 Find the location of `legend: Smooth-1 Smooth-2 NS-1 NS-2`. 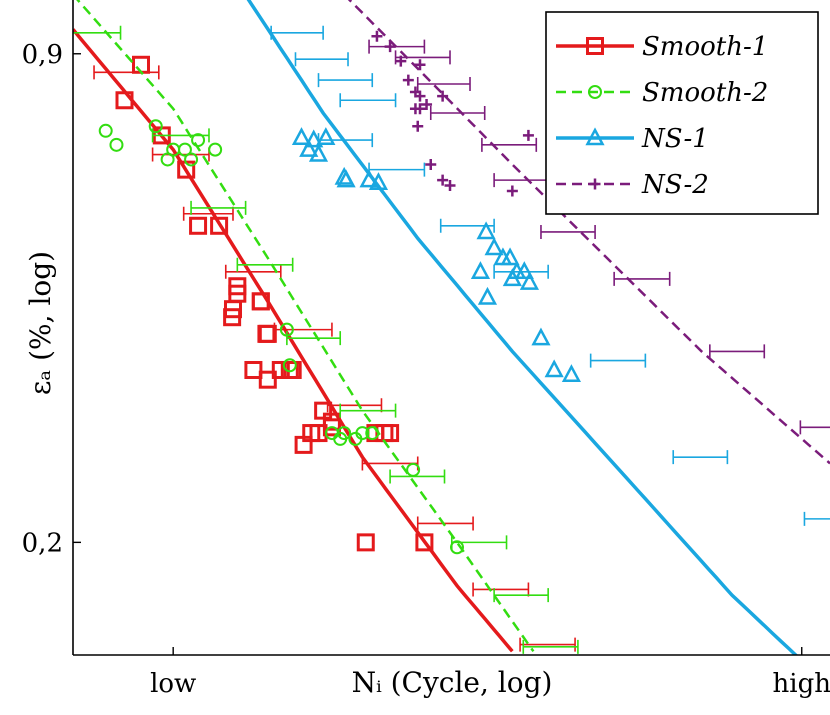

legend: Smooth-1 Smooth-2 NS-1 NS-2 is located at coordinates (682, 113).